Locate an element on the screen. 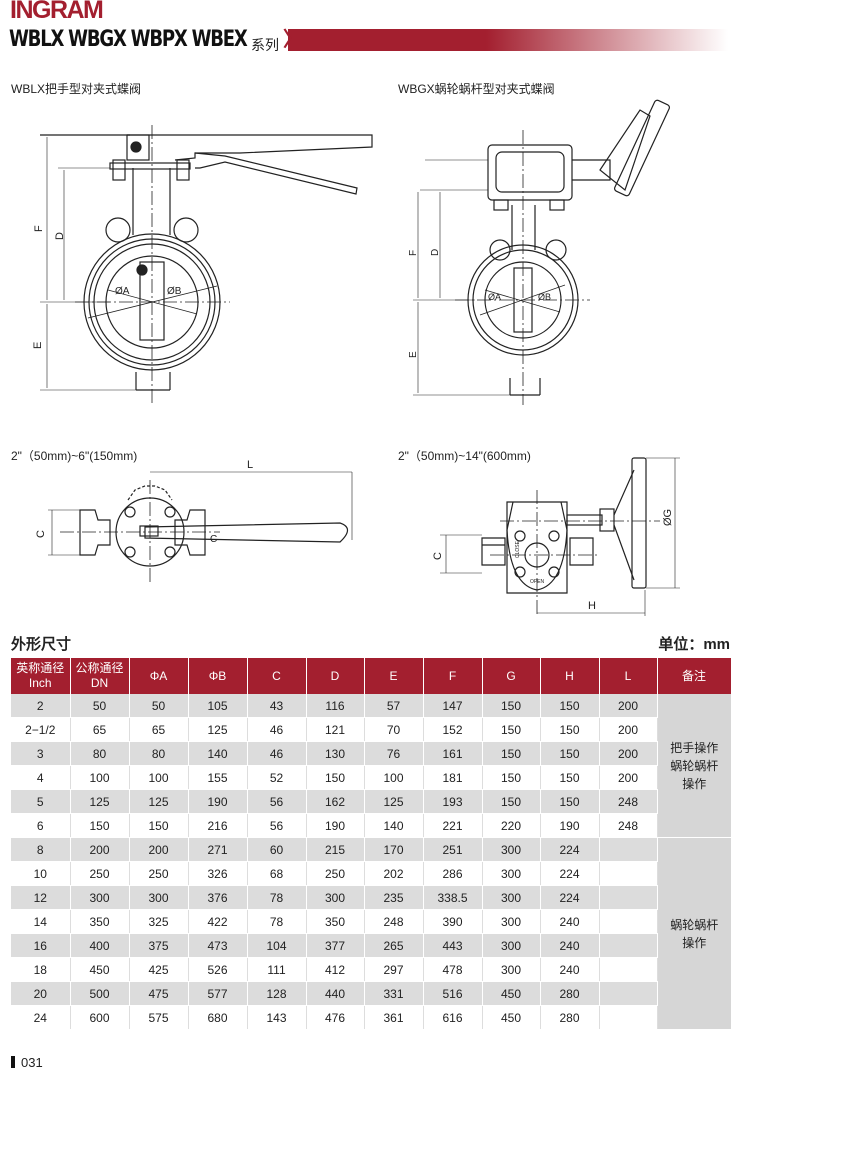  table-cell: 60 is located at coordinates (277, 849).